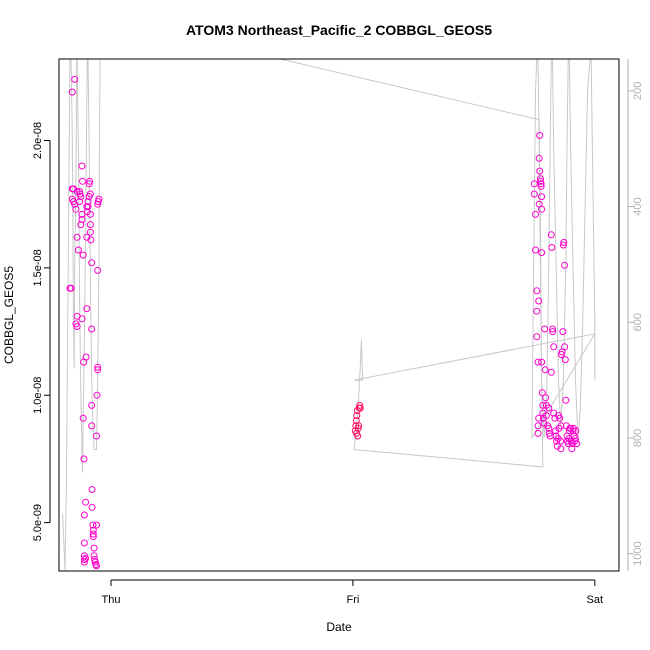 This screenshot has width=650, height=650. I want to click on y-tick-label: 1.0e-08, so click(38, 395).